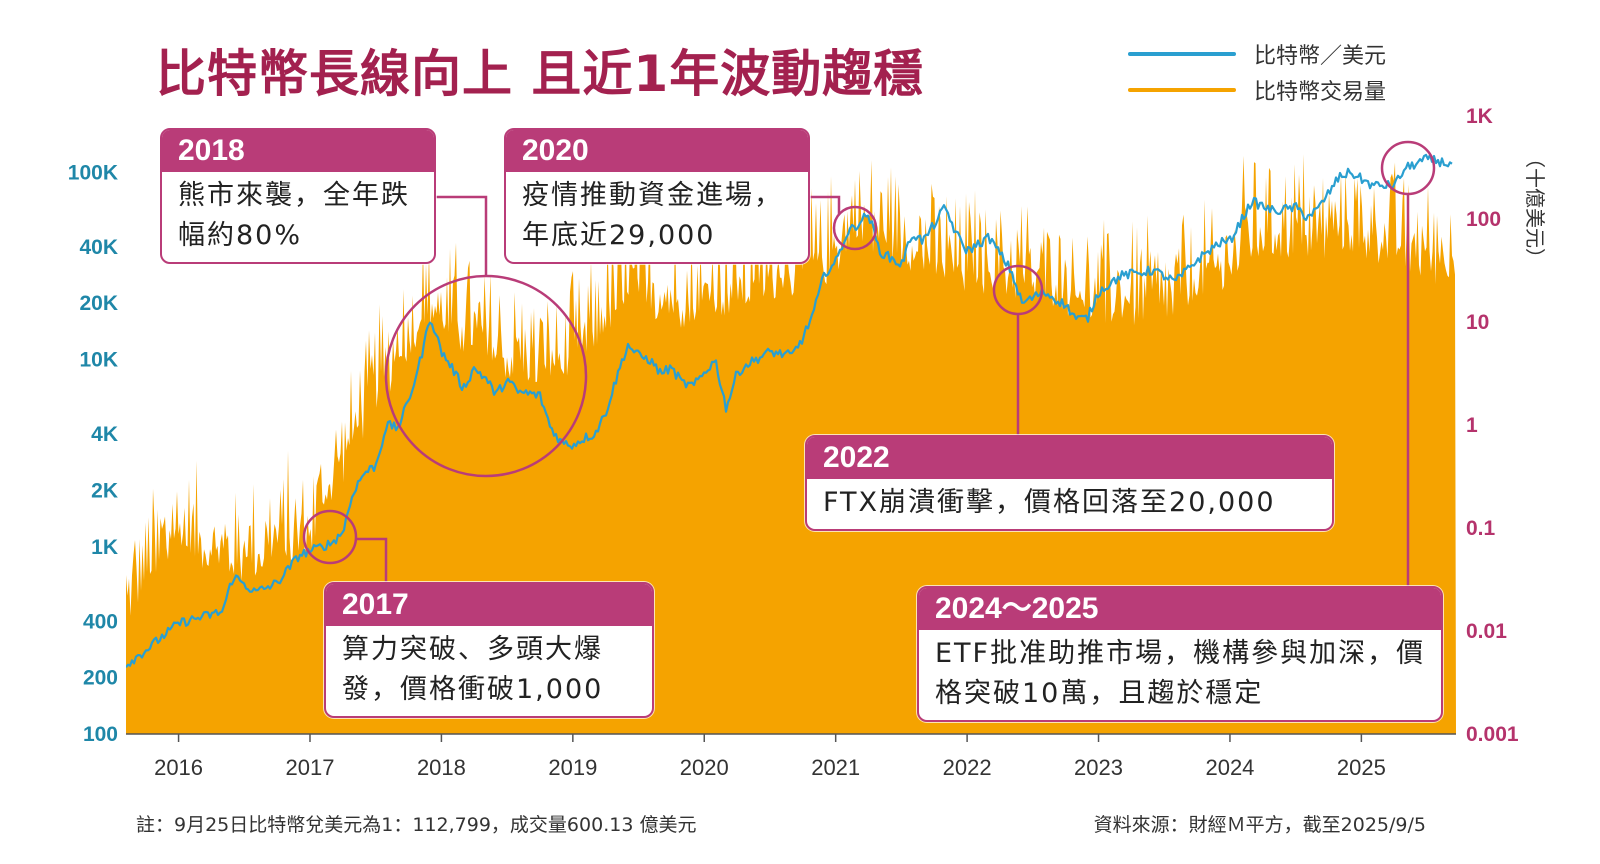  Describe the element at coordinates (104, 490) in the screenshot. I see `y-left-tick-label: 2K` at that location.